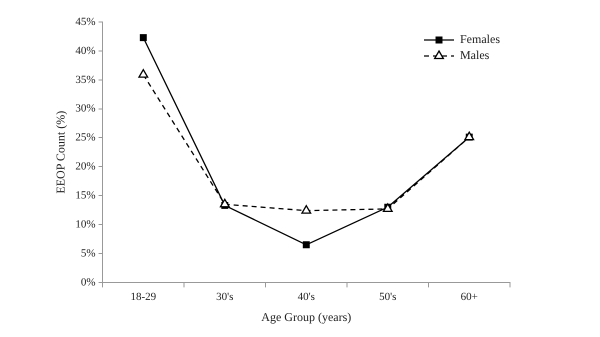  I want to click on y-tick-label: 5%, so click(88, 253).